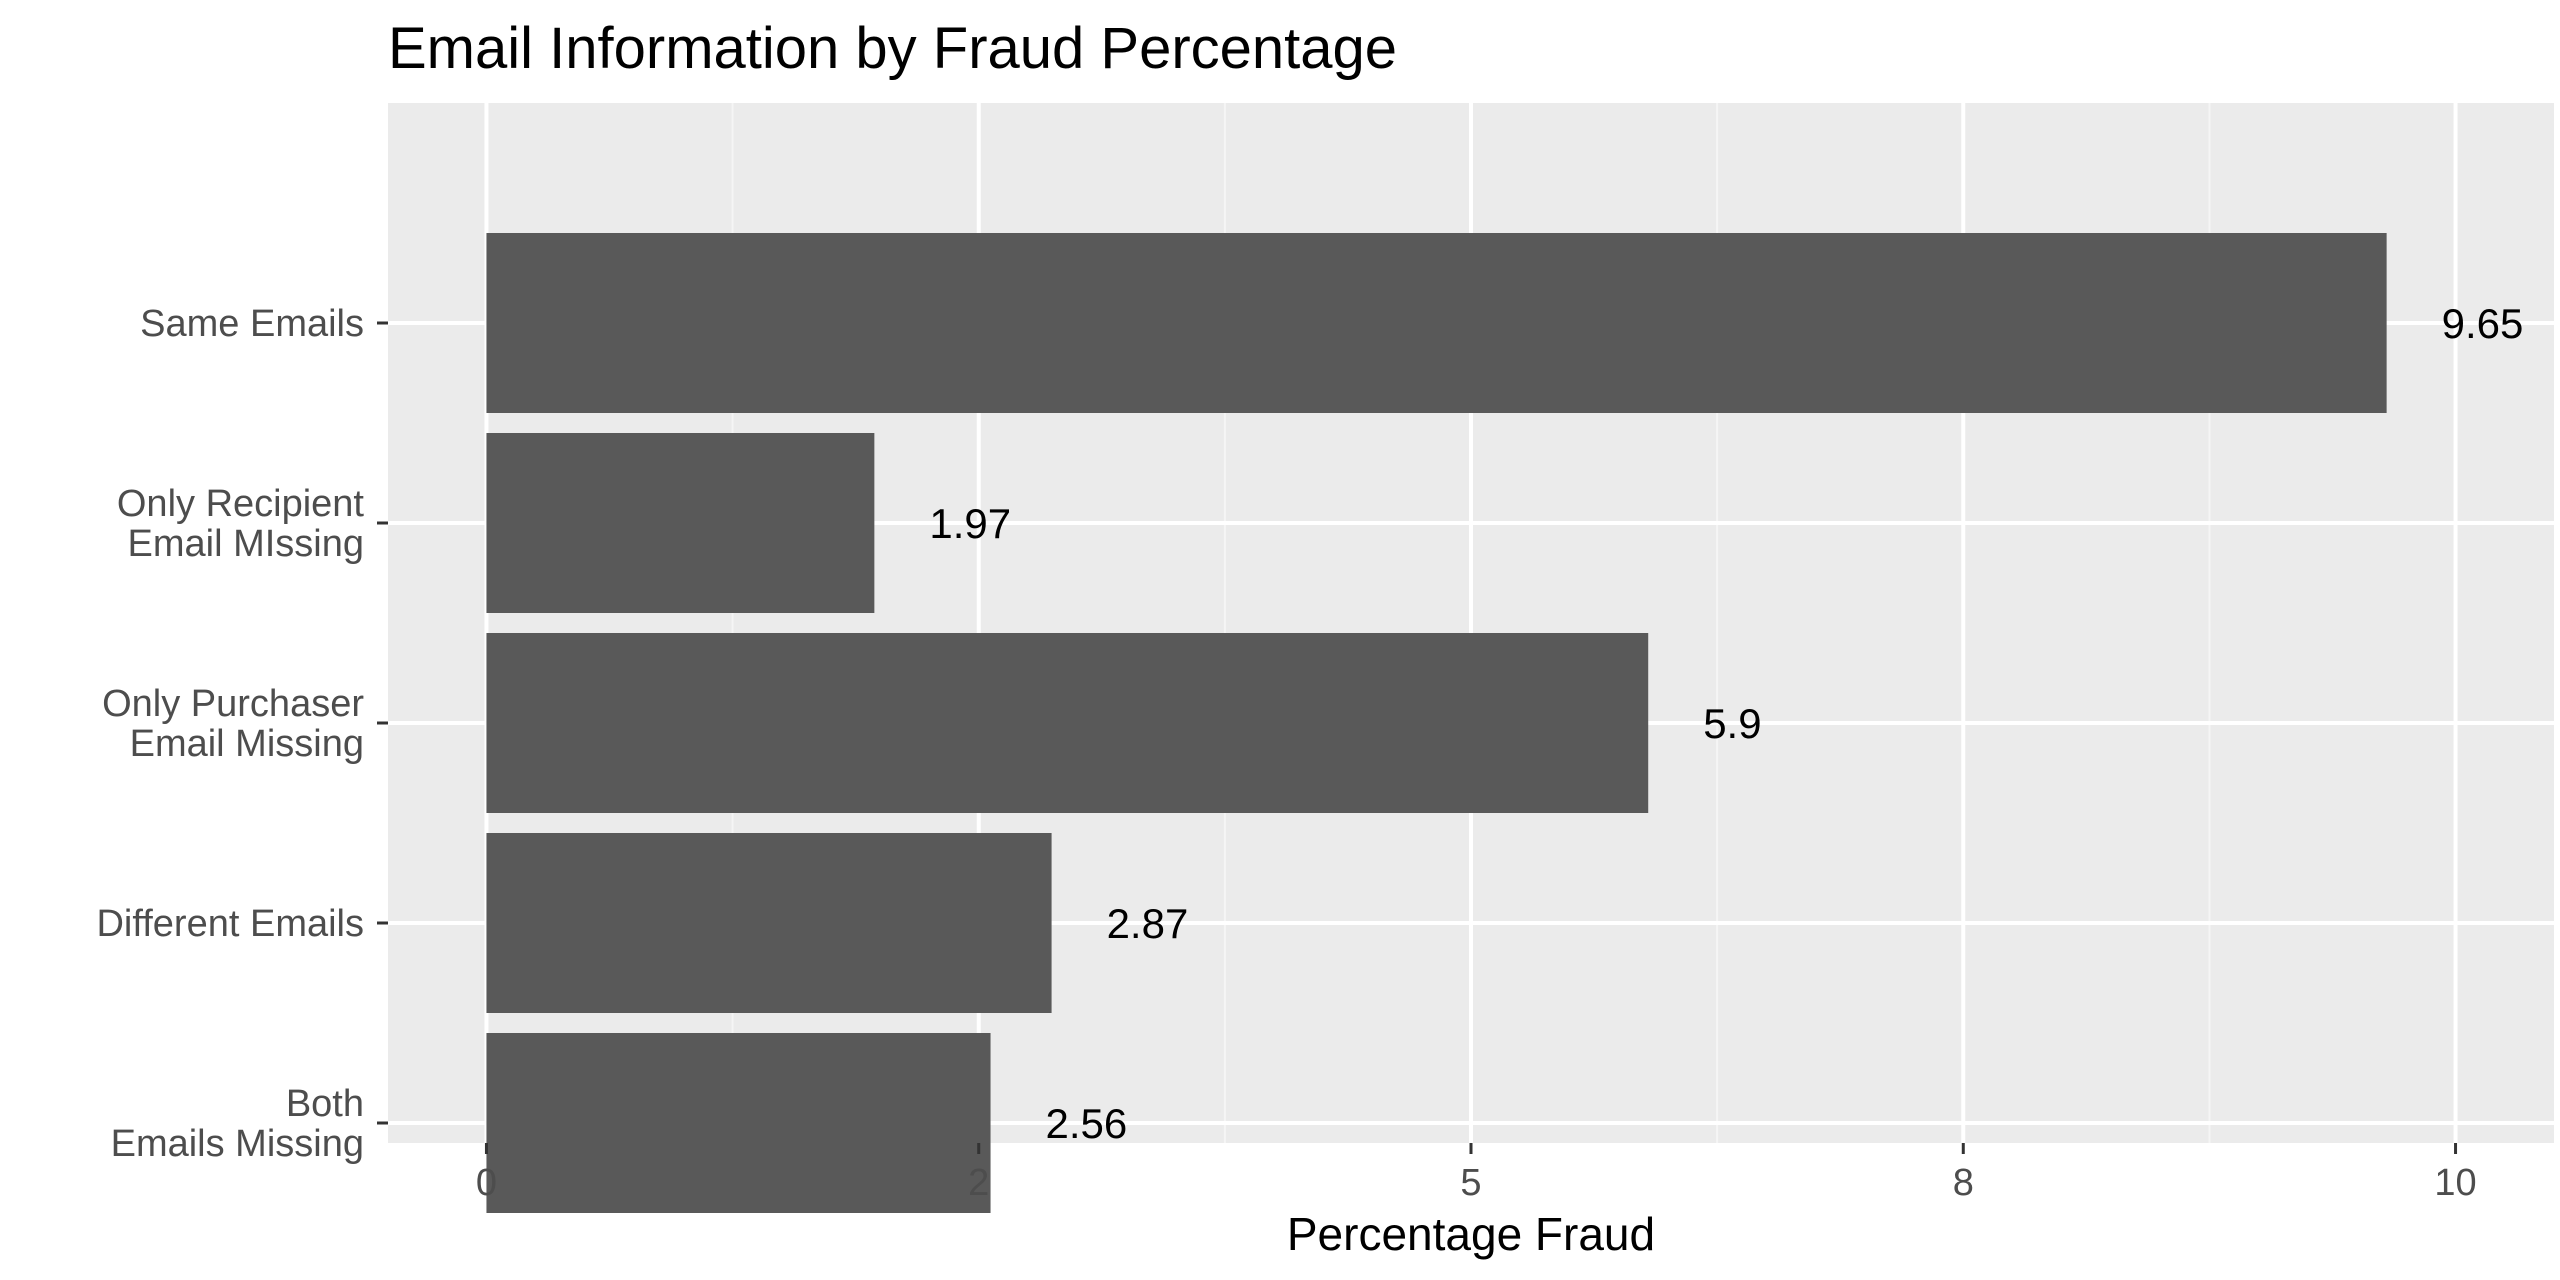 This screenshot has height=1280, width=2560. I want to click on x-axis: 0 2 5 8 10, so click(1476, 1173).